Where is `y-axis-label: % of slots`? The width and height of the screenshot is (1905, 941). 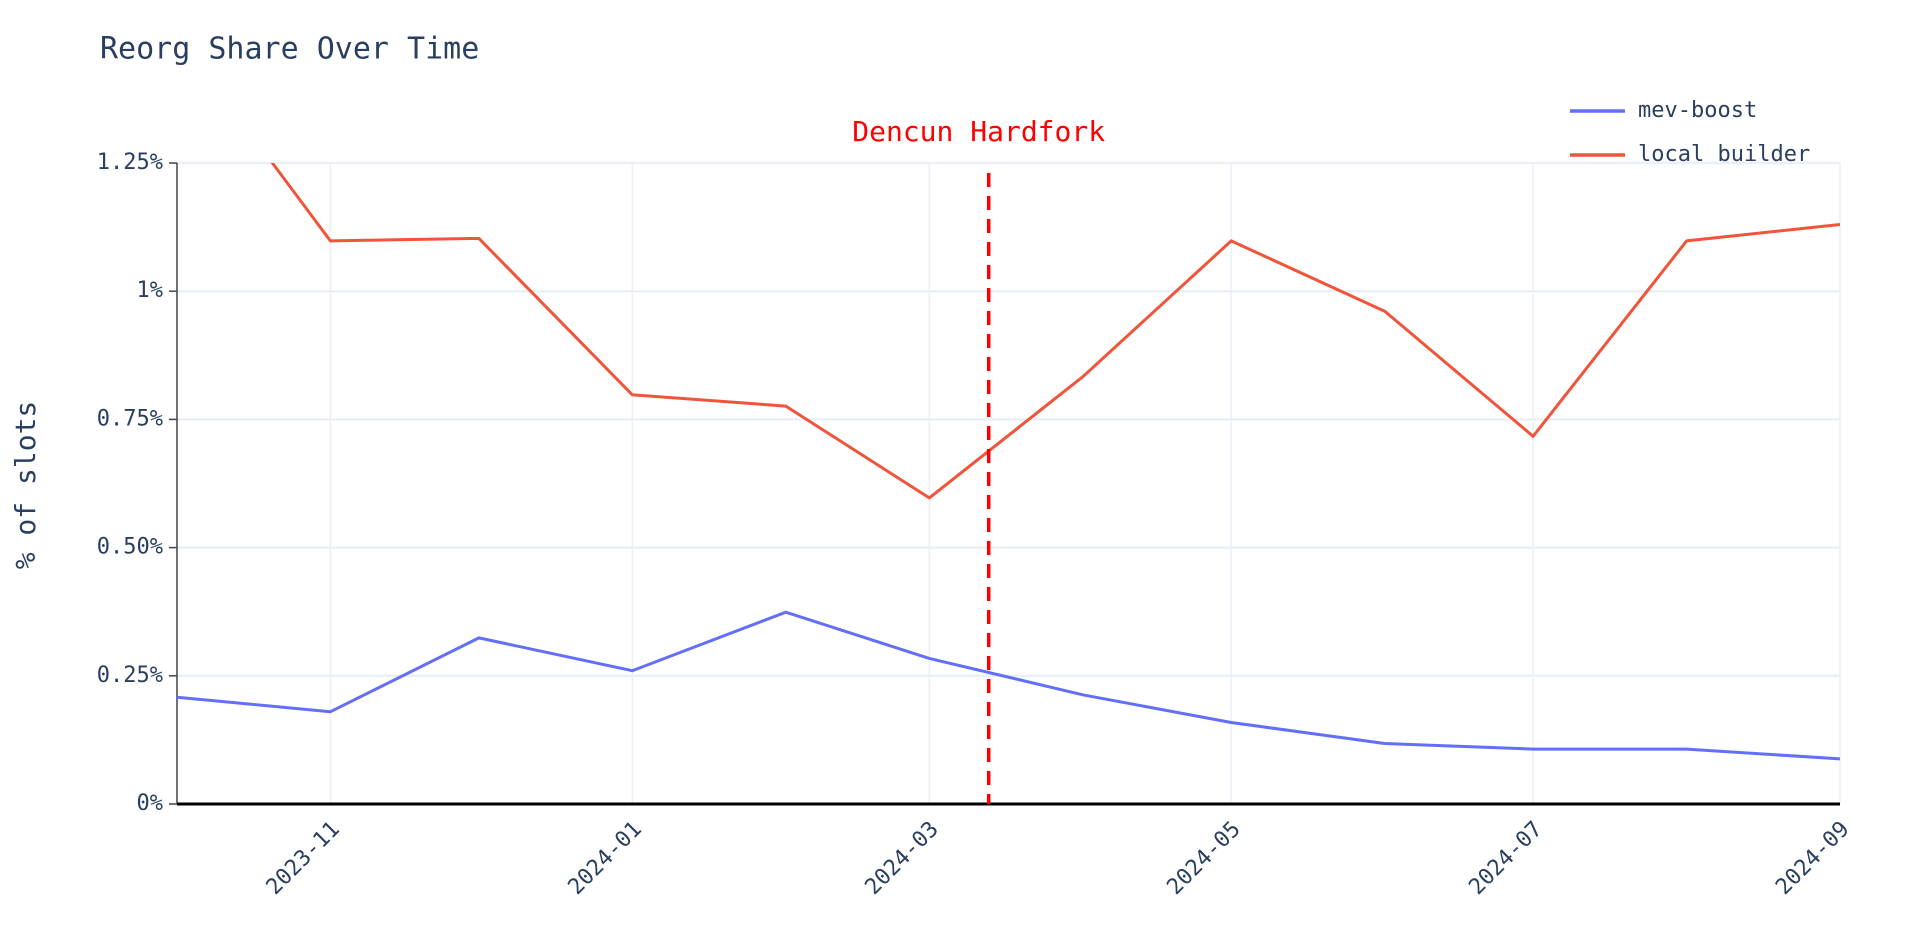
y-axis-label: % of slots is located at coordinates (25, 485).